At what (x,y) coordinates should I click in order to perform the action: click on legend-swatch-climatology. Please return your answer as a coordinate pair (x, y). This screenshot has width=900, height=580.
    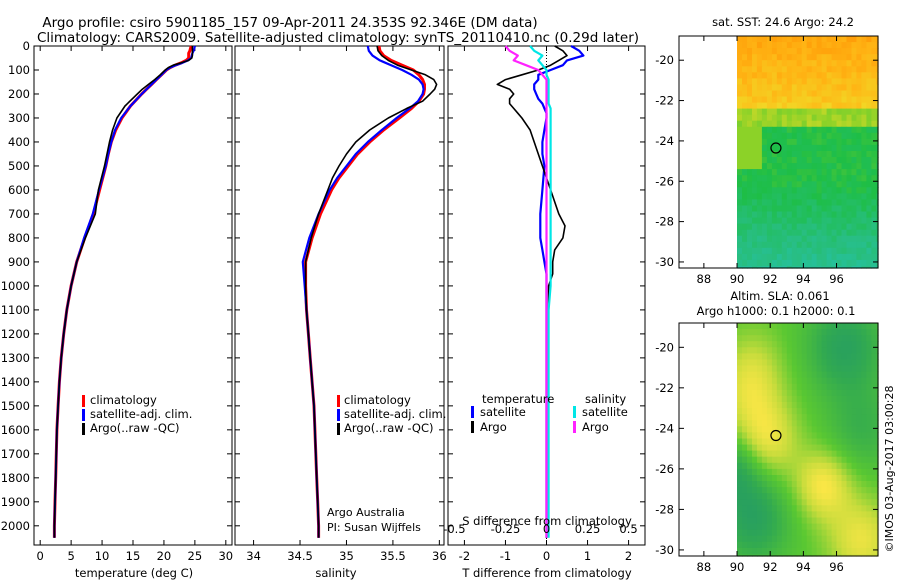
    Looking at the image, I should click on (338, 401).